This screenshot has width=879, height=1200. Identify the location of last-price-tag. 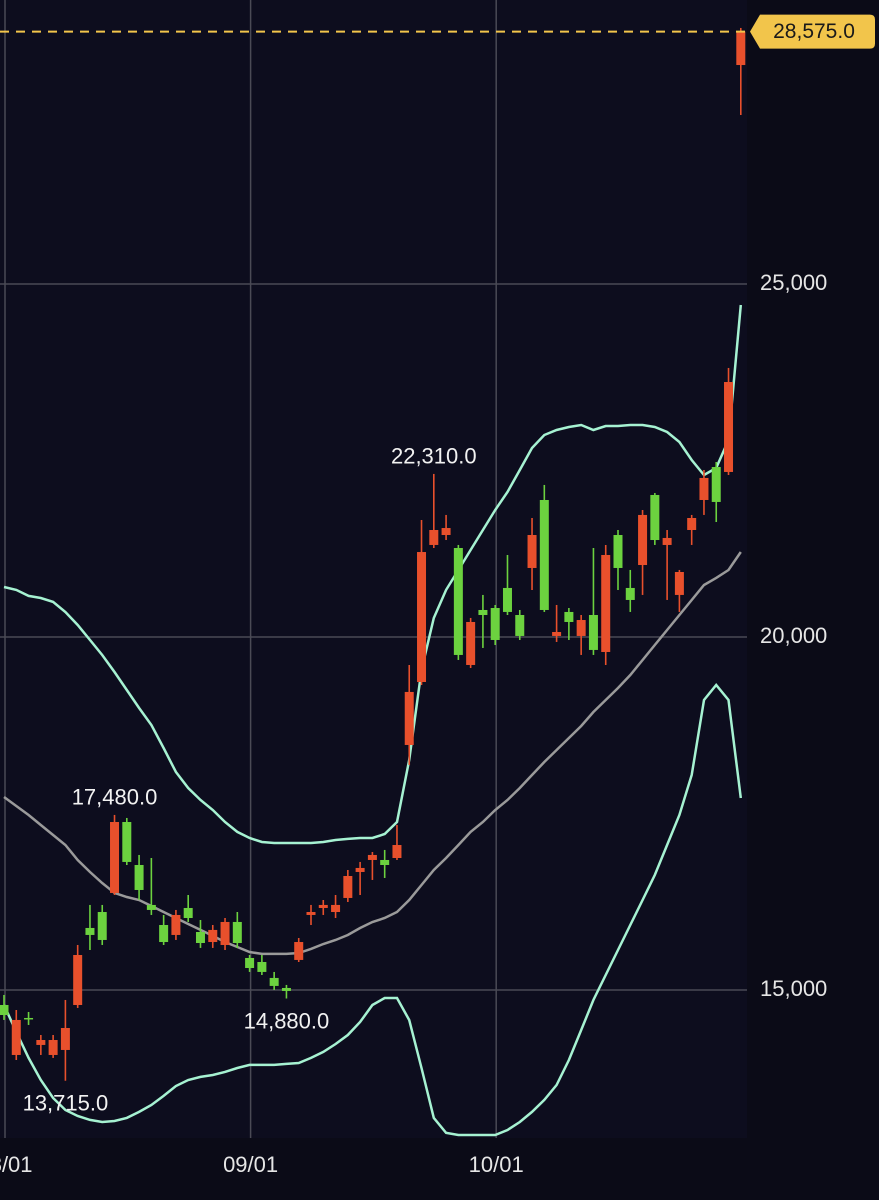
(812, 31).